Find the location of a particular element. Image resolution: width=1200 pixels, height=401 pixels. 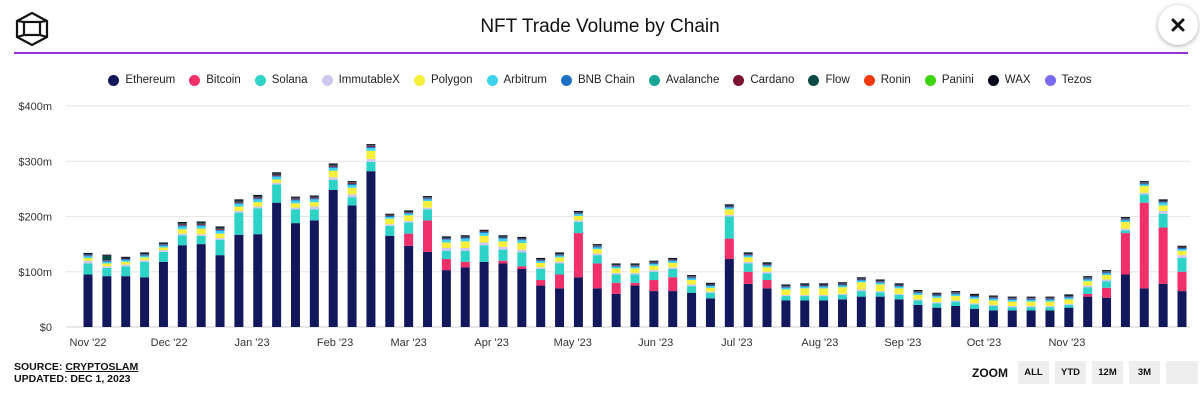

legend-item-immutablex: ImmutableX is located at coordinates (360, 80).